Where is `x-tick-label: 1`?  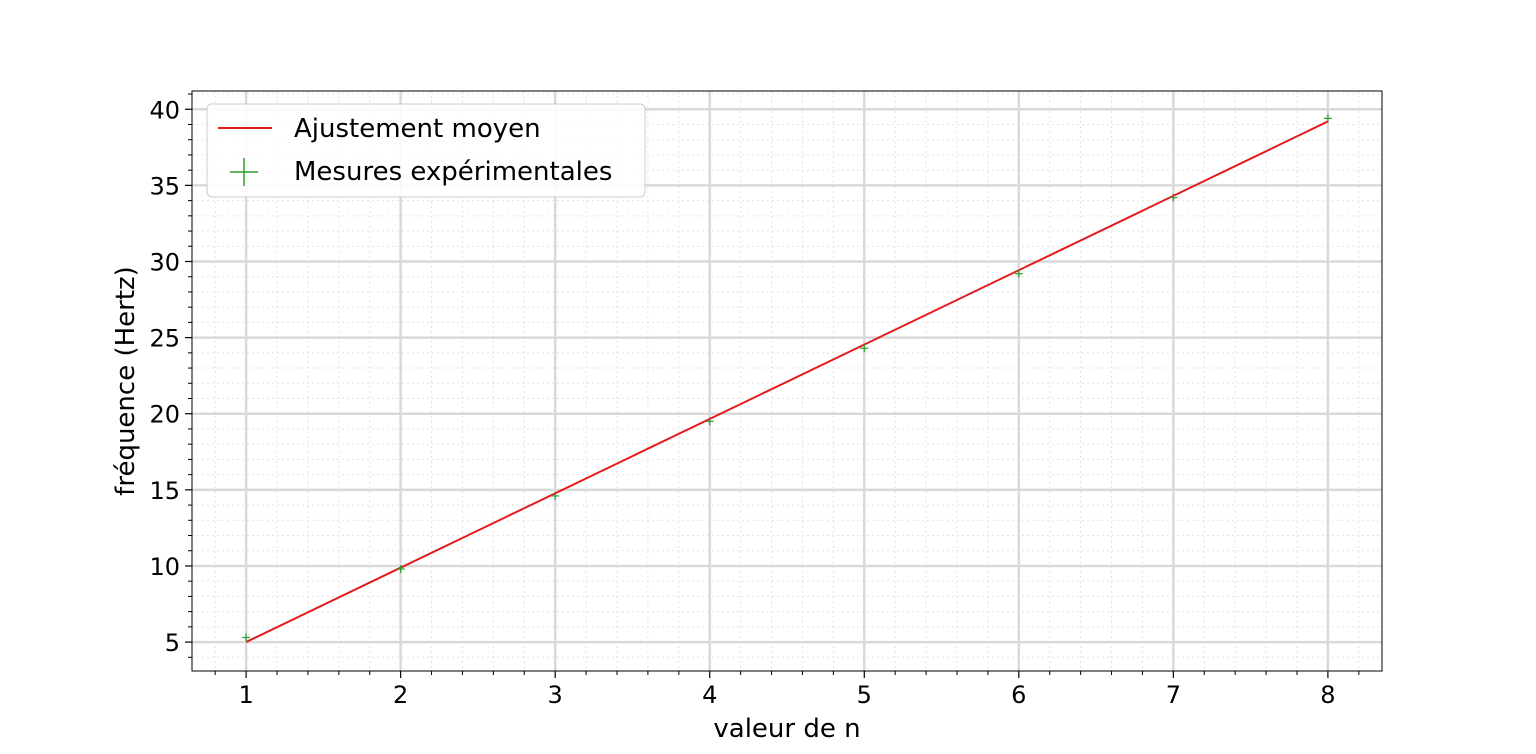
x-tick-label: 1 is located at coordinates (245, 695).